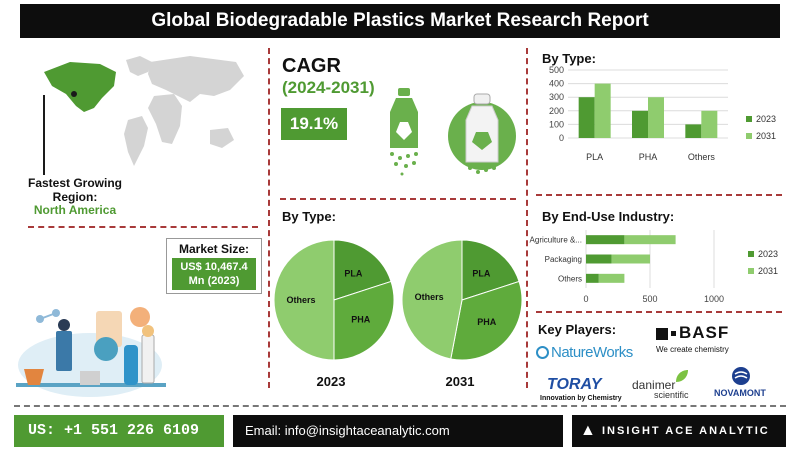 This screenshot has height=450, width=800. I want to click on novamont-icon, so click(741, 376).